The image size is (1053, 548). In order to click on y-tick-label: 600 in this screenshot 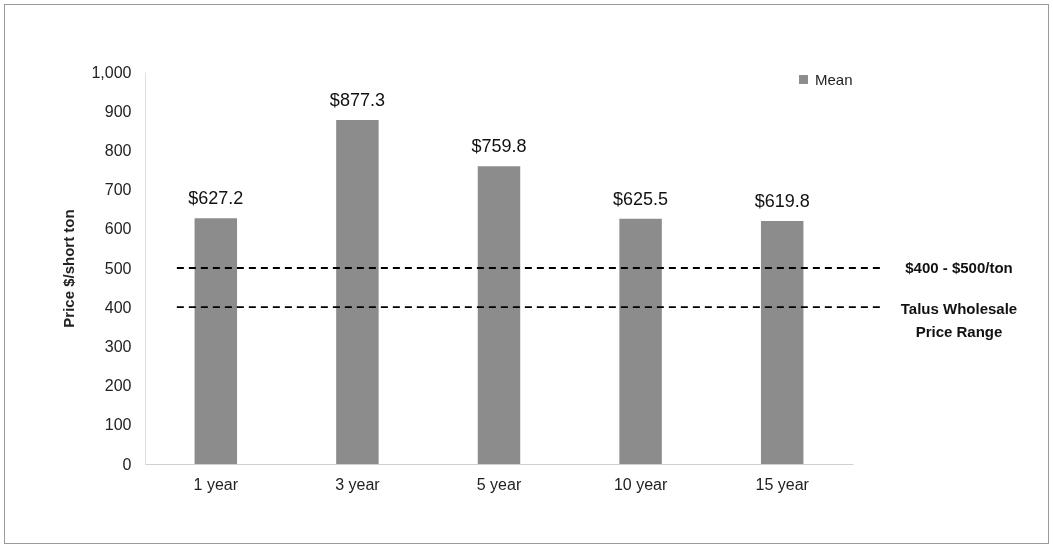, I will do `click(118, 229)`.